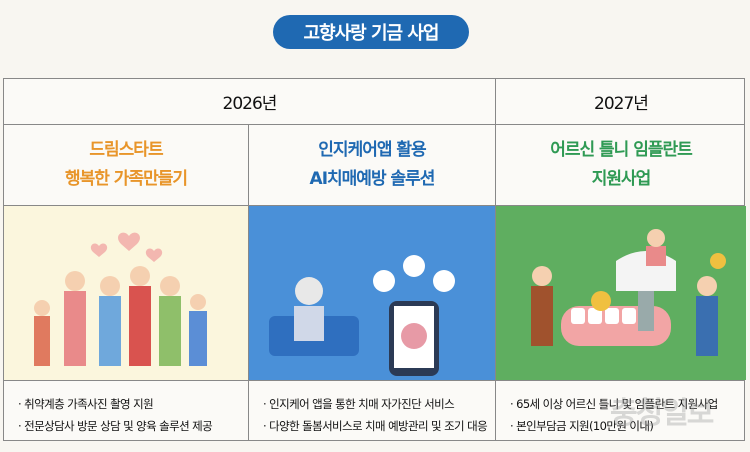 This screenshot has height=452, width=750. I want to click on bullet-item: · 취약계층 가족사진 촬영 지원, so click(86, 404).